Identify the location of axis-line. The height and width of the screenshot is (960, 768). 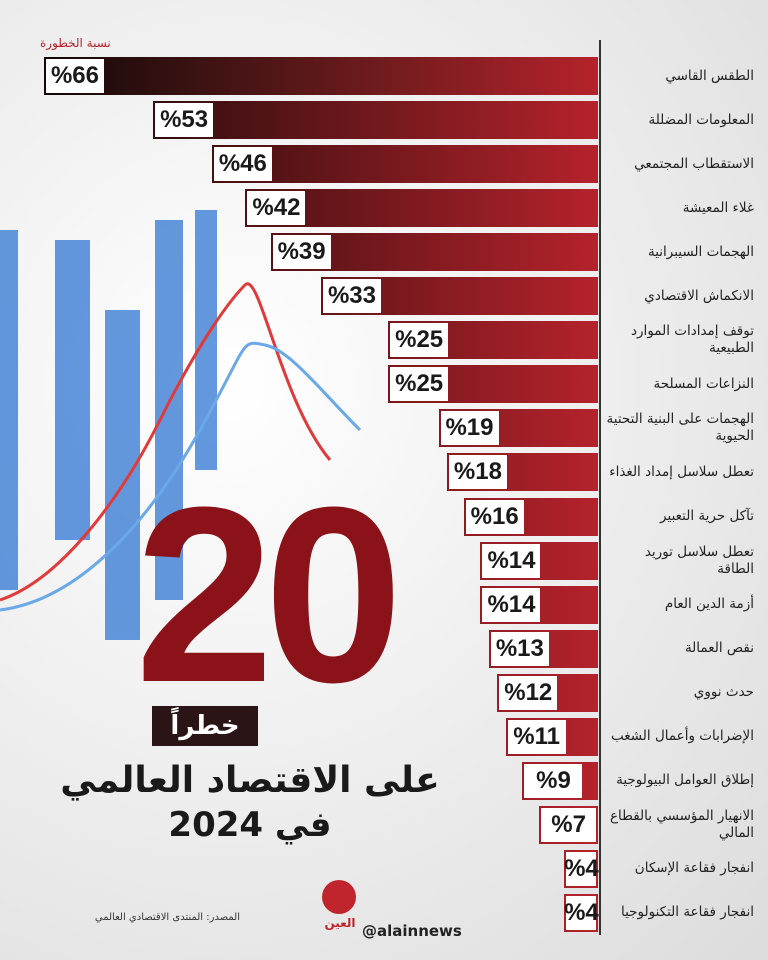
(600, 487).